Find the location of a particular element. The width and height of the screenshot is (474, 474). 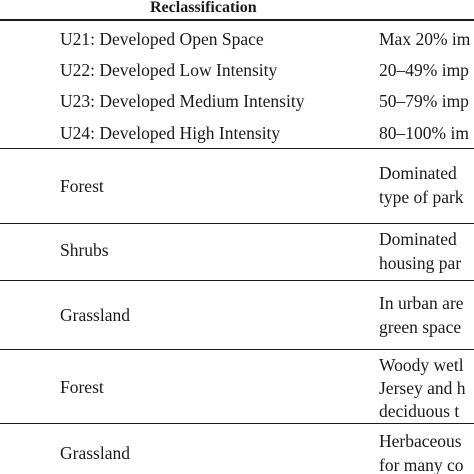

cell-description: Herbaceous is located at coordinates (420, 441).